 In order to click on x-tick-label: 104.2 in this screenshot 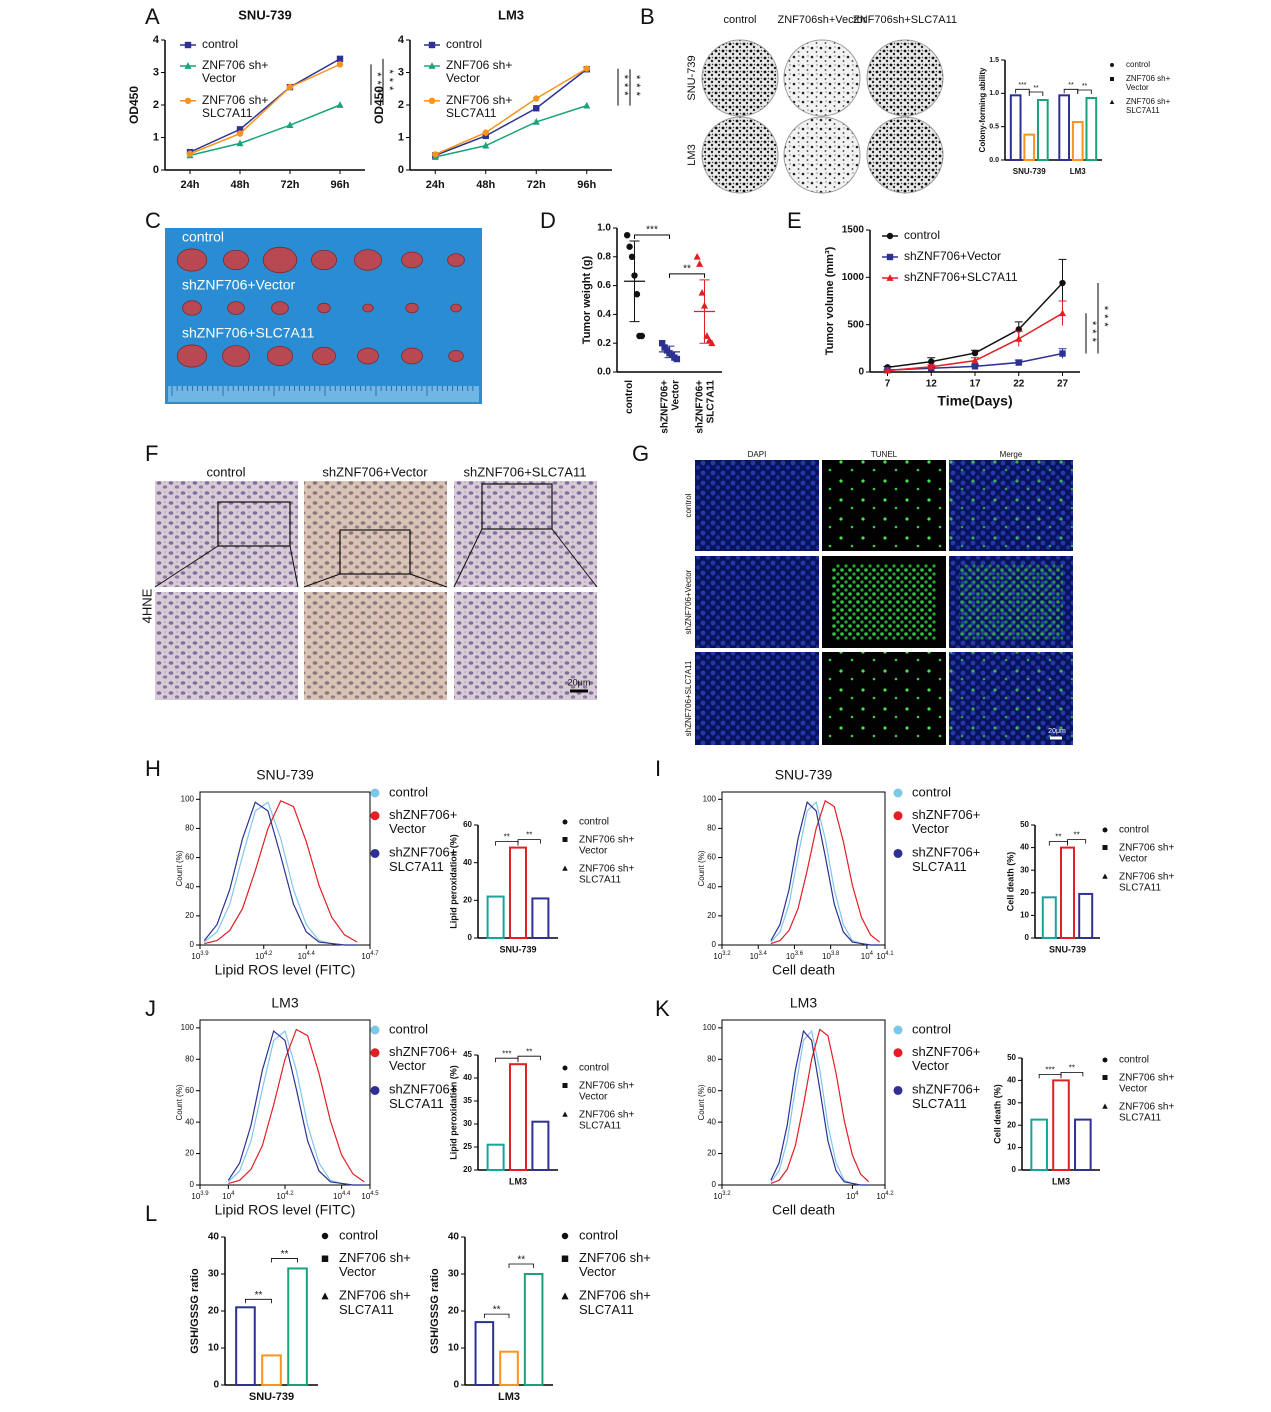, I will do `click(885, 1196)`.